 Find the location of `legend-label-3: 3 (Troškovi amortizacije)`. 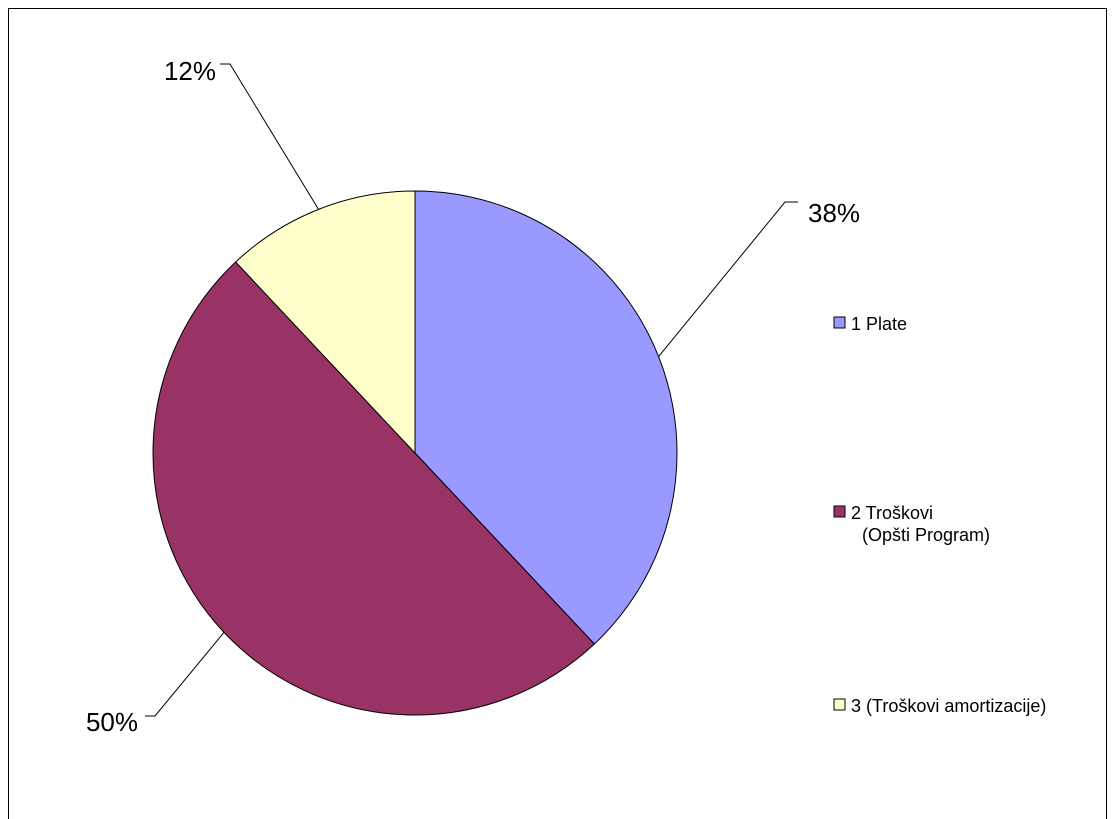

legend-label-3: 3 (Troškovi amortizacije) is located at coordinates (948, 706).